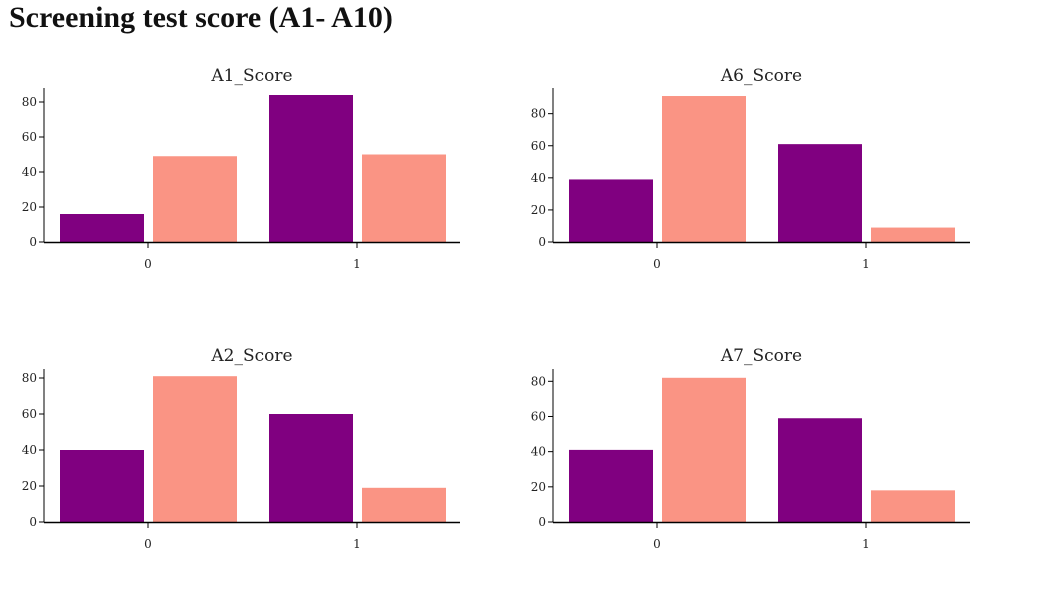 Image resolution: width=1048 pixels, height=602 pixels. I want to click on chart-title: A1_Score, so click(251, 76).